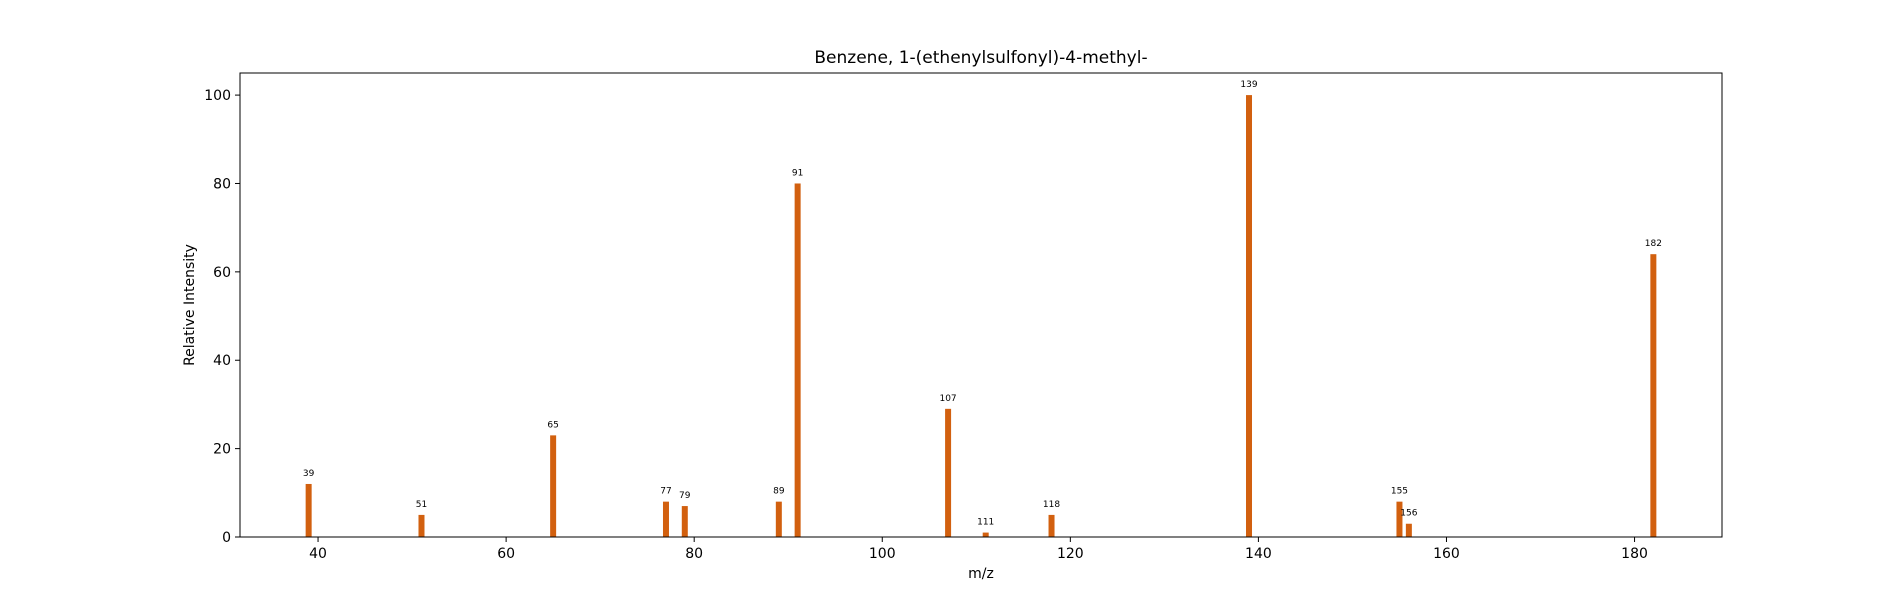  Describe the element at coordinates (685, 496) in the screenshot. I see `peak-label-79: 79` at that location.